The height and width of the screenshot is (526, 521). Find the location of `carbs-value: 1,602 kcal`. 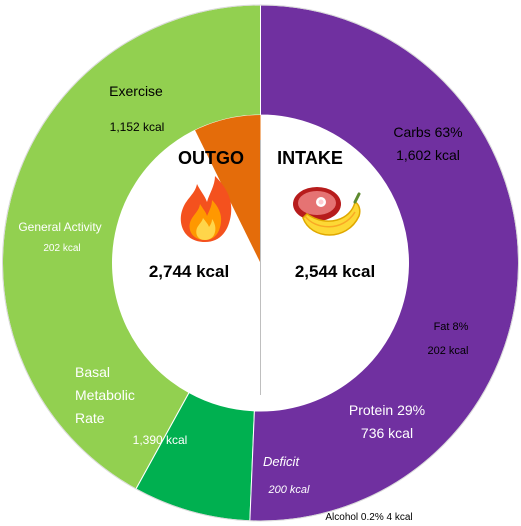

carbs-value: 1,602 kcal is located at coordinates (428, 155).